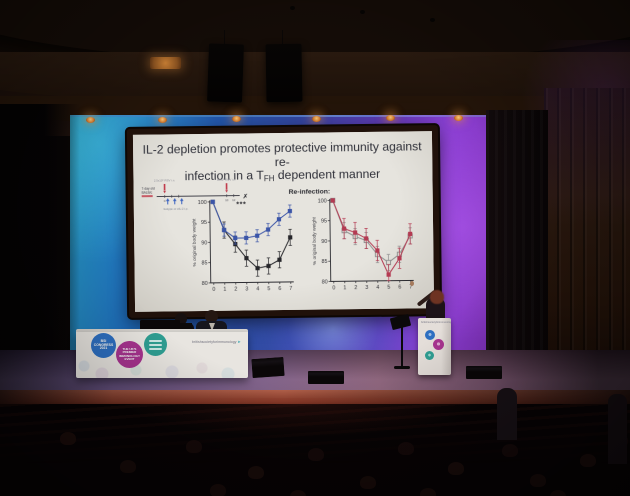 The height and width of the screenshot is (496, 630). I want to click on seat-rows, so click(315, 434).